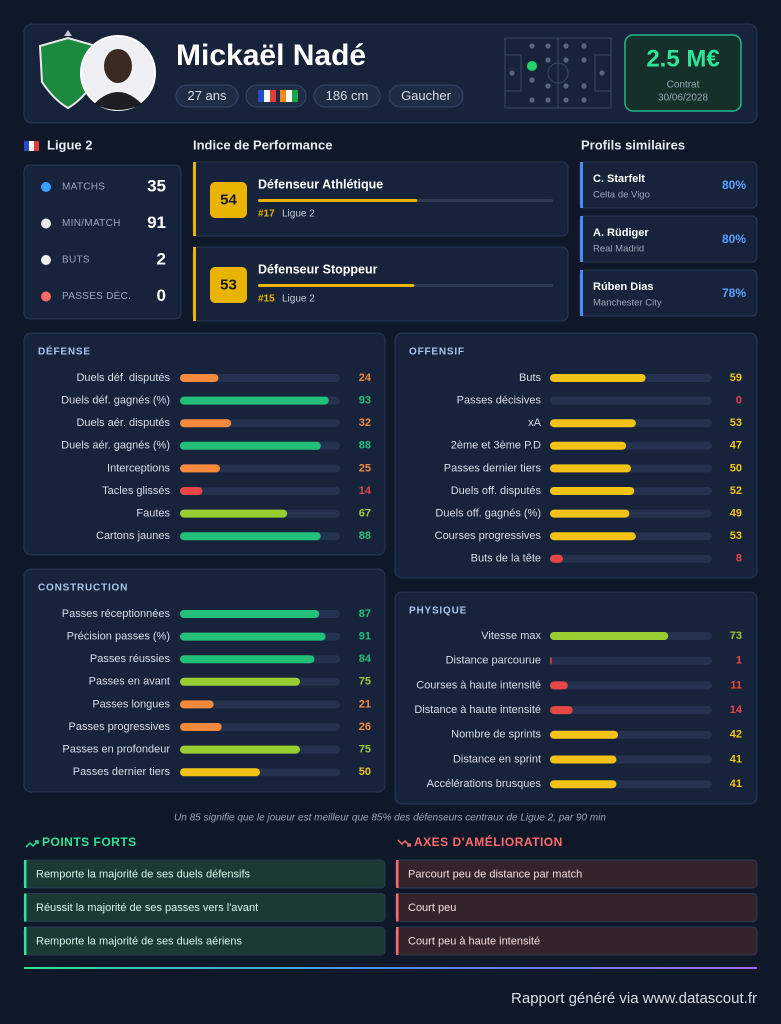 The height and width of the screenshot is (1024, 781). What do you see at coordinates (136, 491) in the screenshot?
I see `metric-label: Tacles glissés` at bounding box center [136, 491].